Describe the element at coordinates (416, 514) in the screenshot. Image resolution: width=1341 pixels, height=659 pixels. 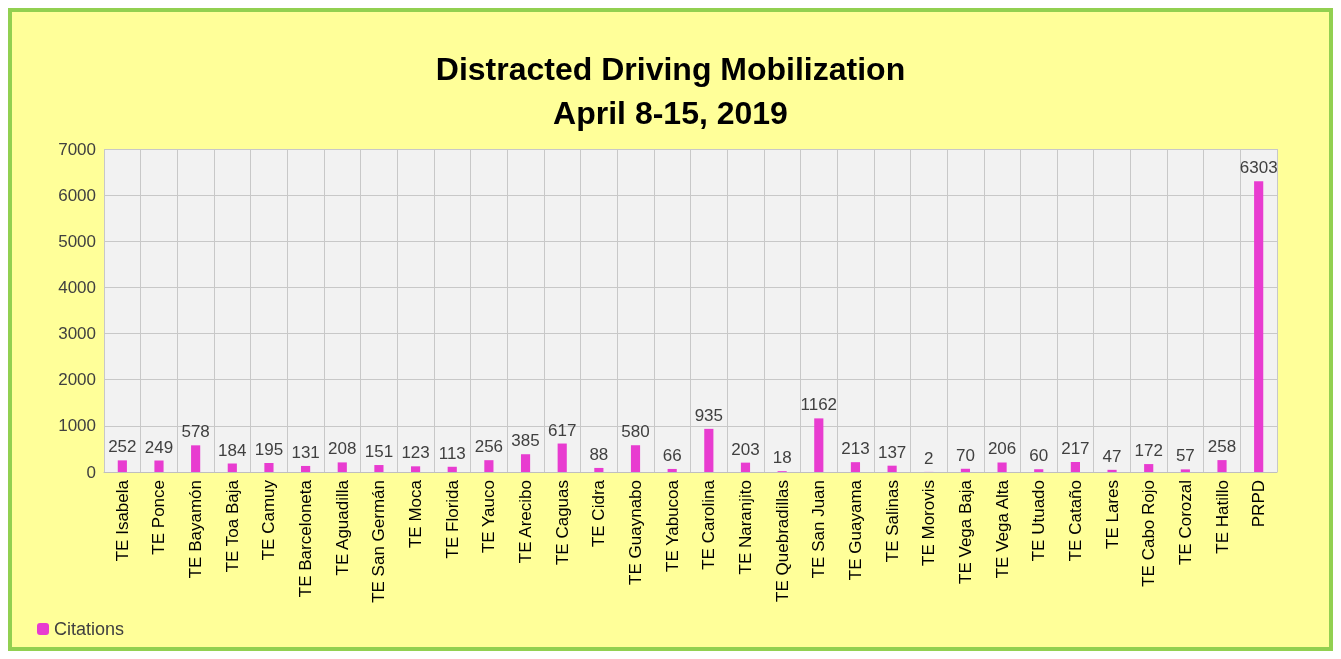
I see `x-tick-label: TE Moca` at that location.